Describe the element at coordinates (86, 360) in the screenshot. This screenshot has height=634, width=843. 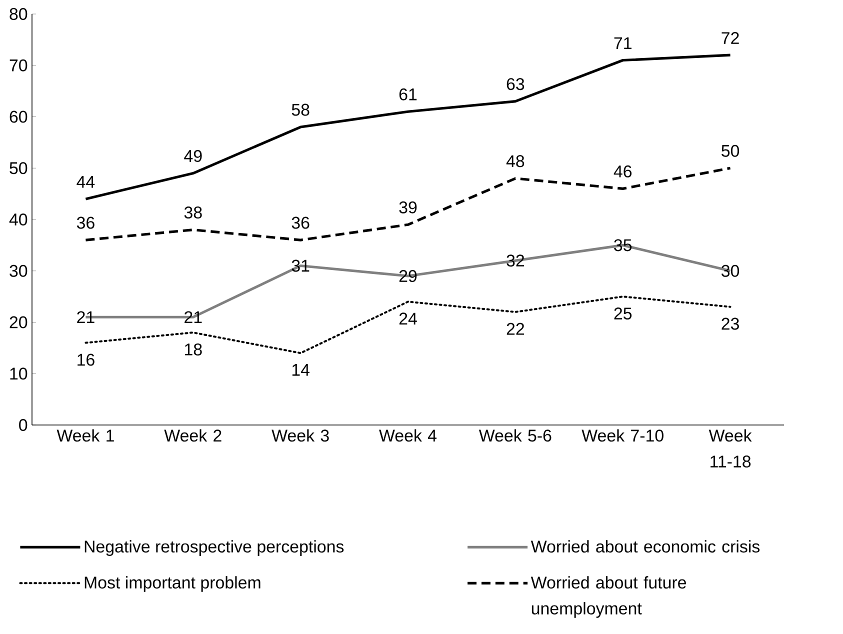
I see `data-label: 16` at that location.